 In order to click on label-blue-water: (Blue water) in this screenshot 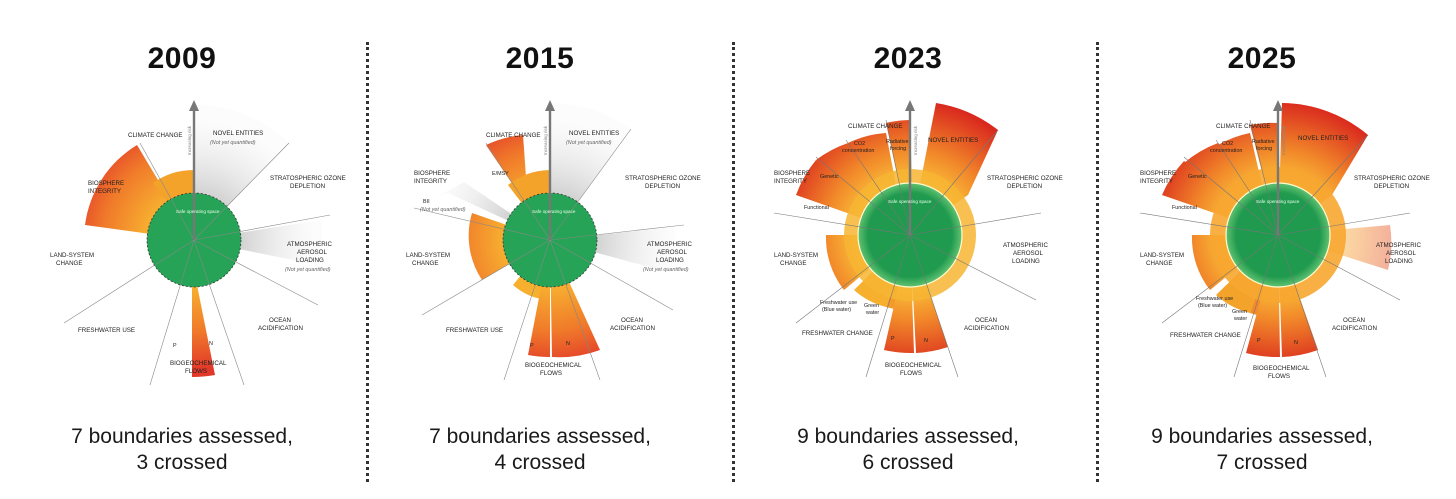, I will do `click(836, 310)`.